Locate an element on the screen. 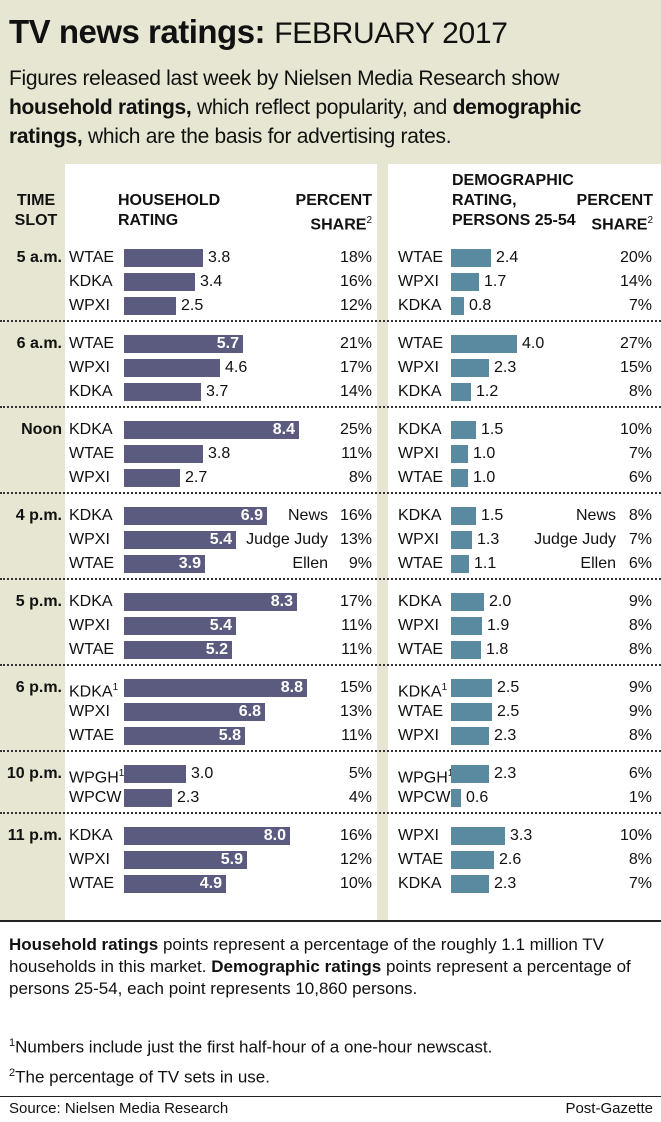  household-share: 10% is located at coordinates (355, 883).